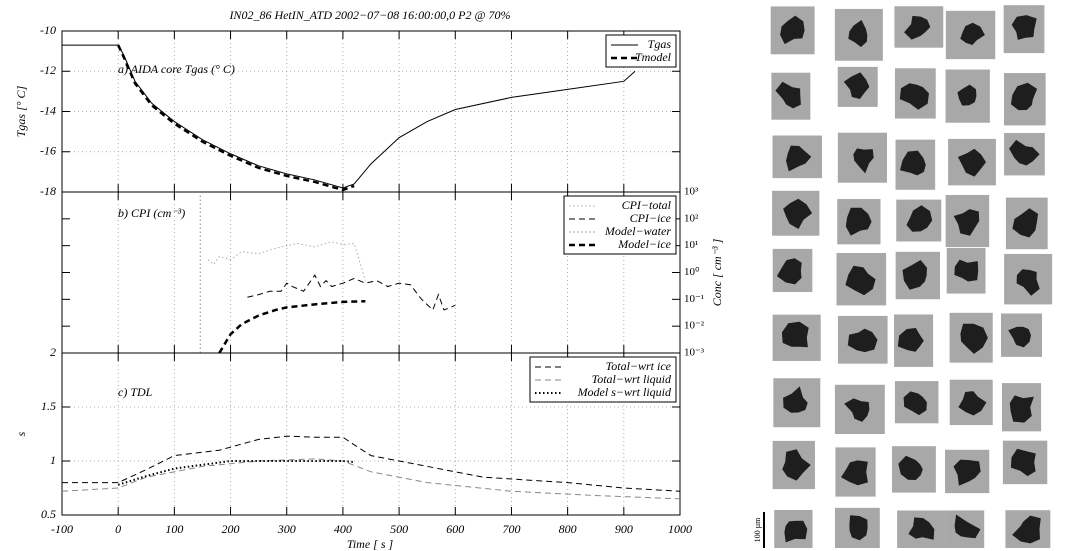  Describe the element at coordinates (717, 272) in the screenshot. I see `y-axis-label: Conc [ cm⁻³ ]` at that location.